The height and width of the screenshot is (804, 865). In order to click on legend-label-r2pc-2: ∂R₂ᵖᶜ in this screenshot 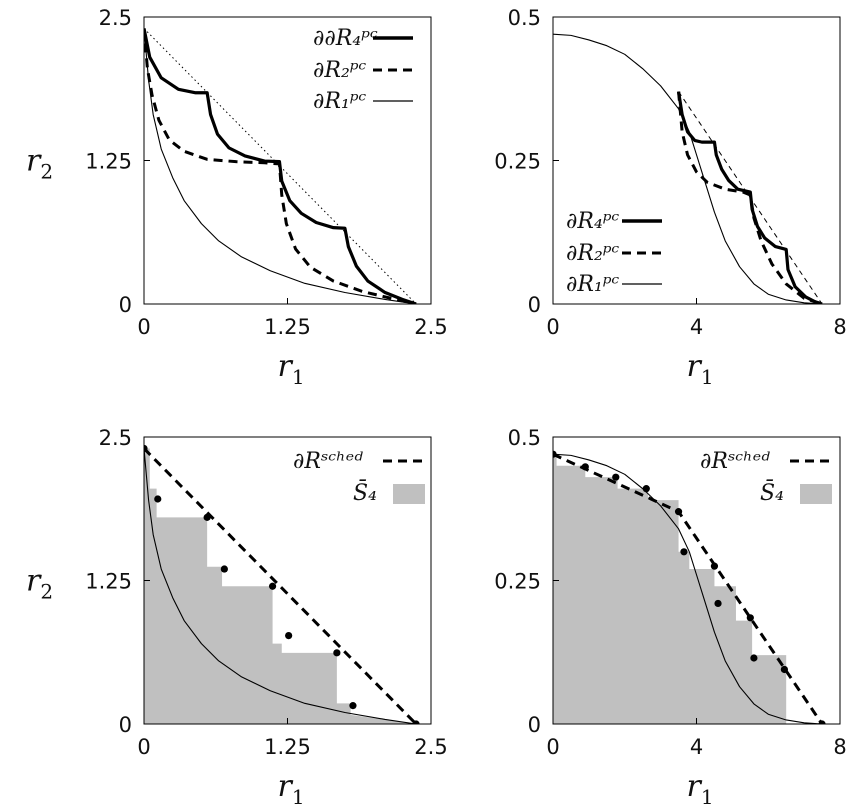, I will do `click(593, 253)`.